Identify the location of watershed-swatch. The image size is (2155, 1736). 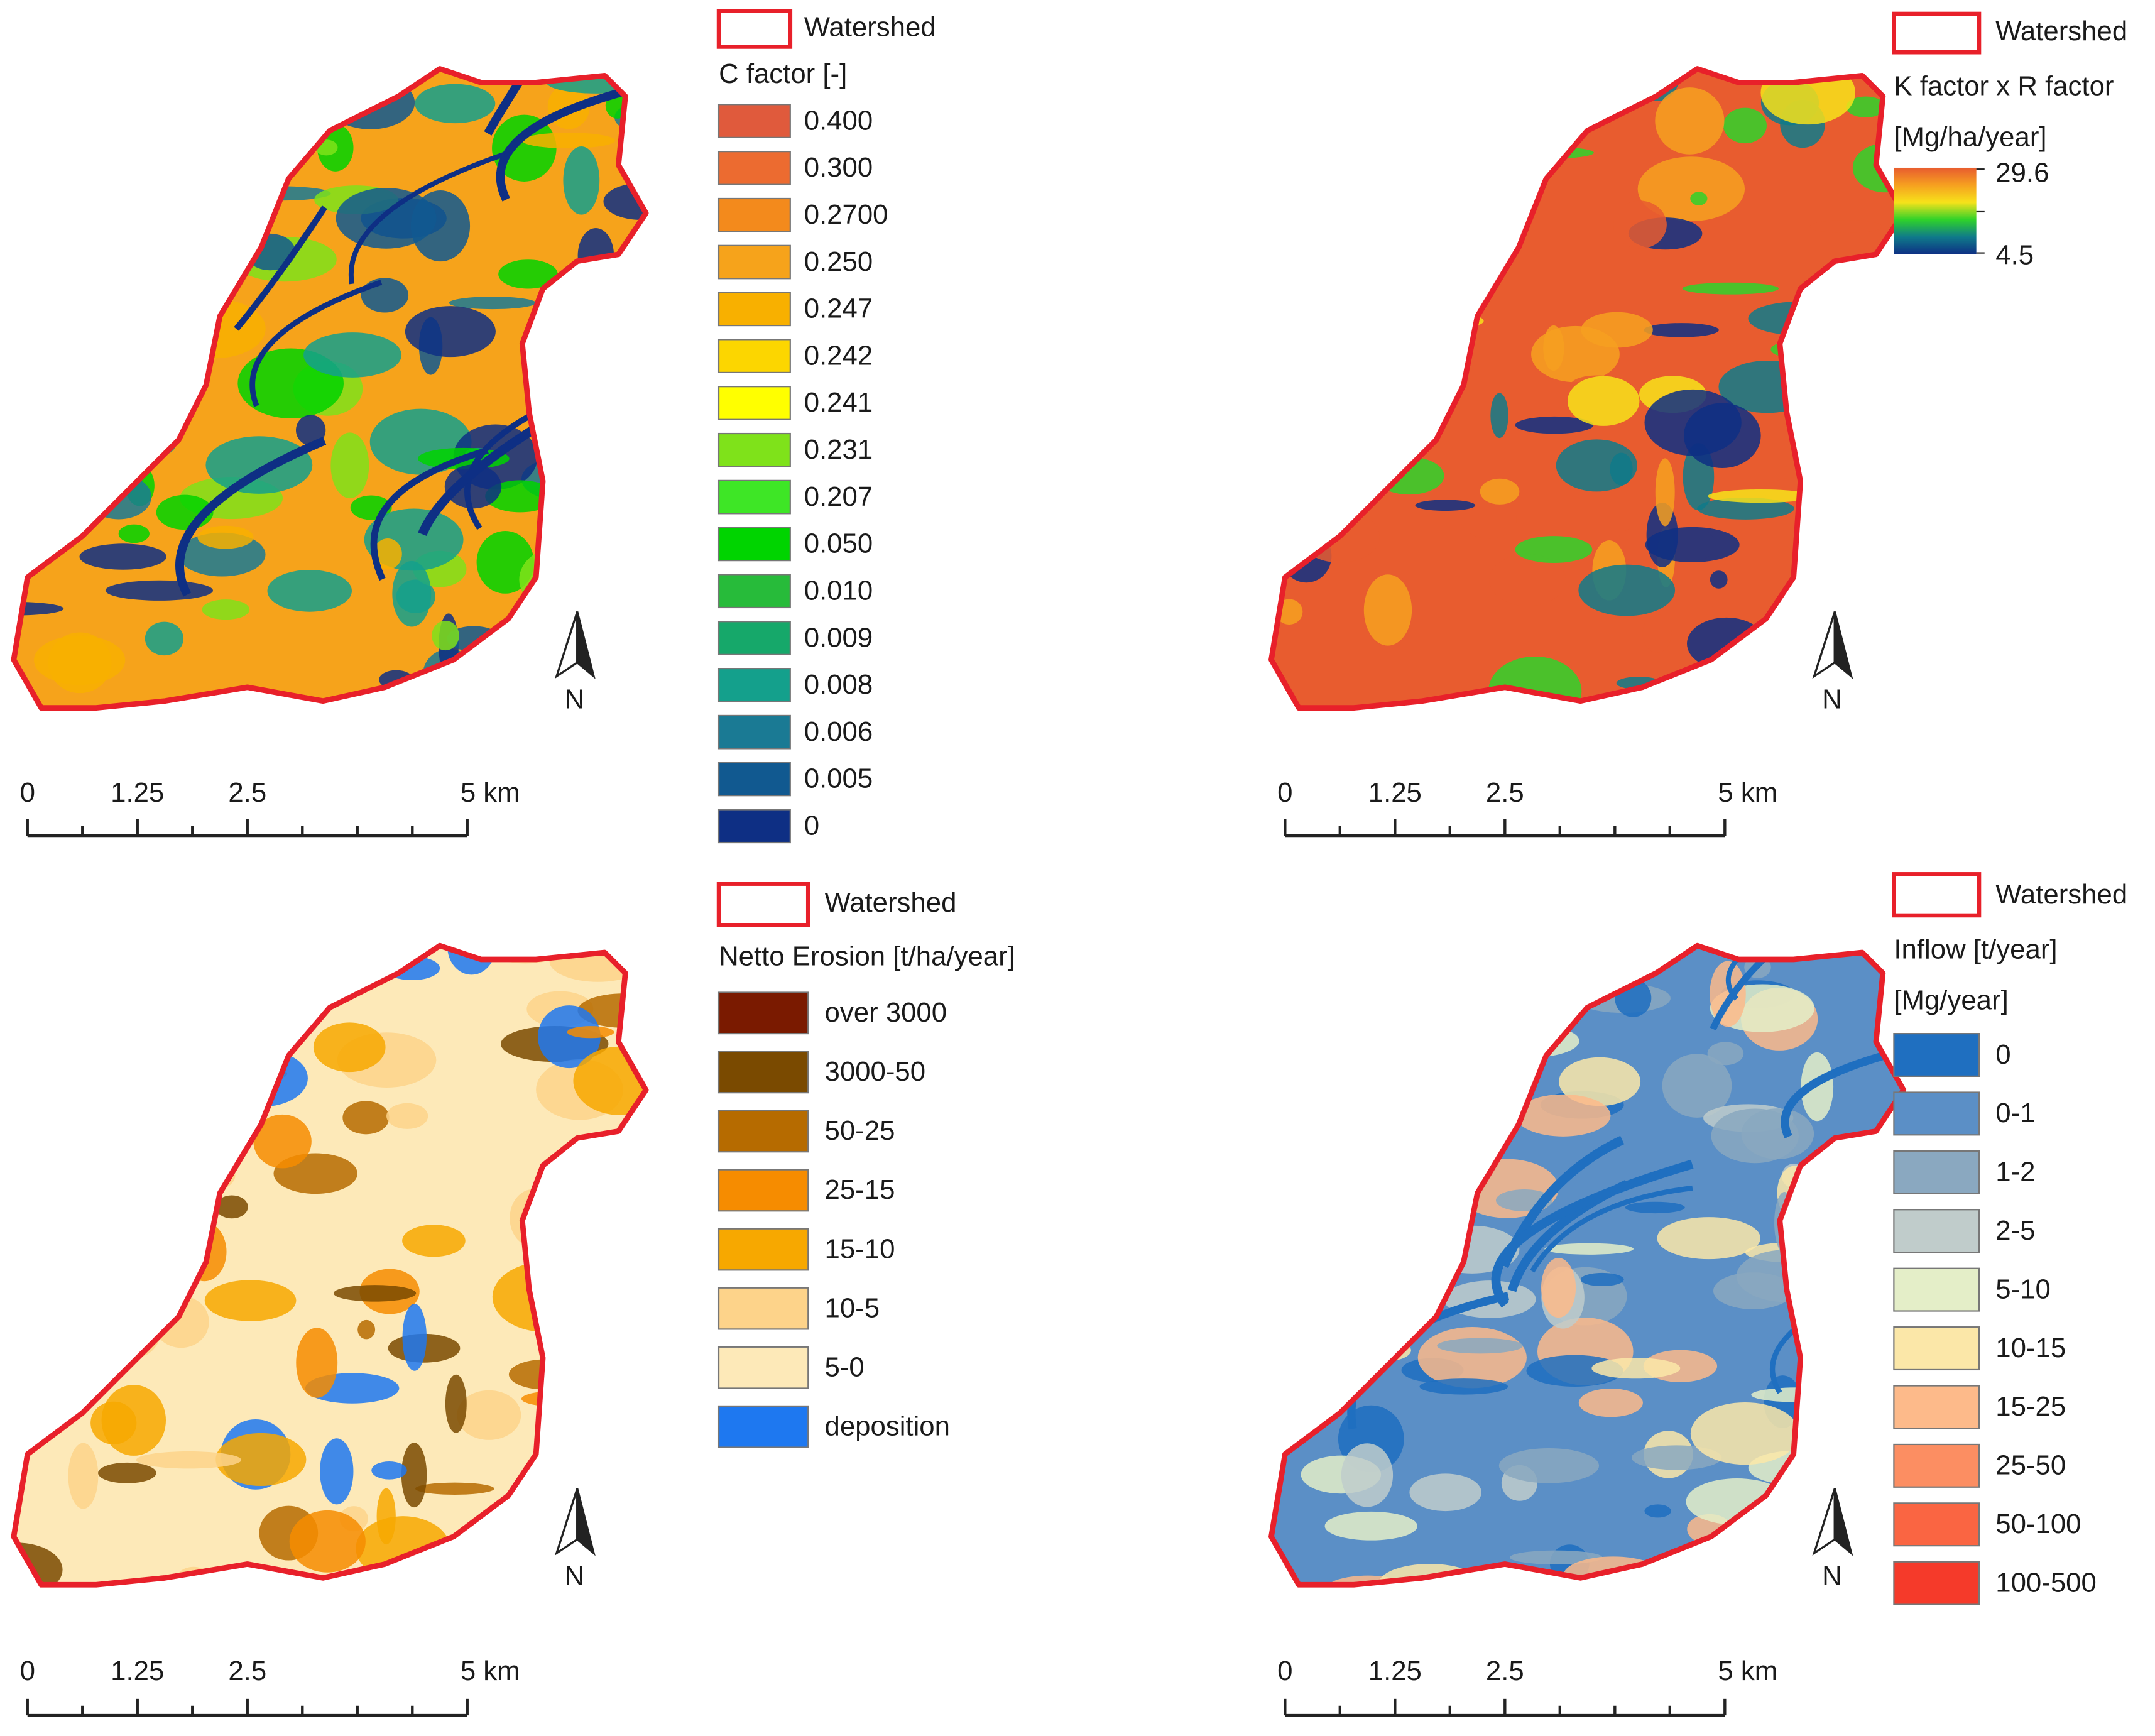
(1937, 33).